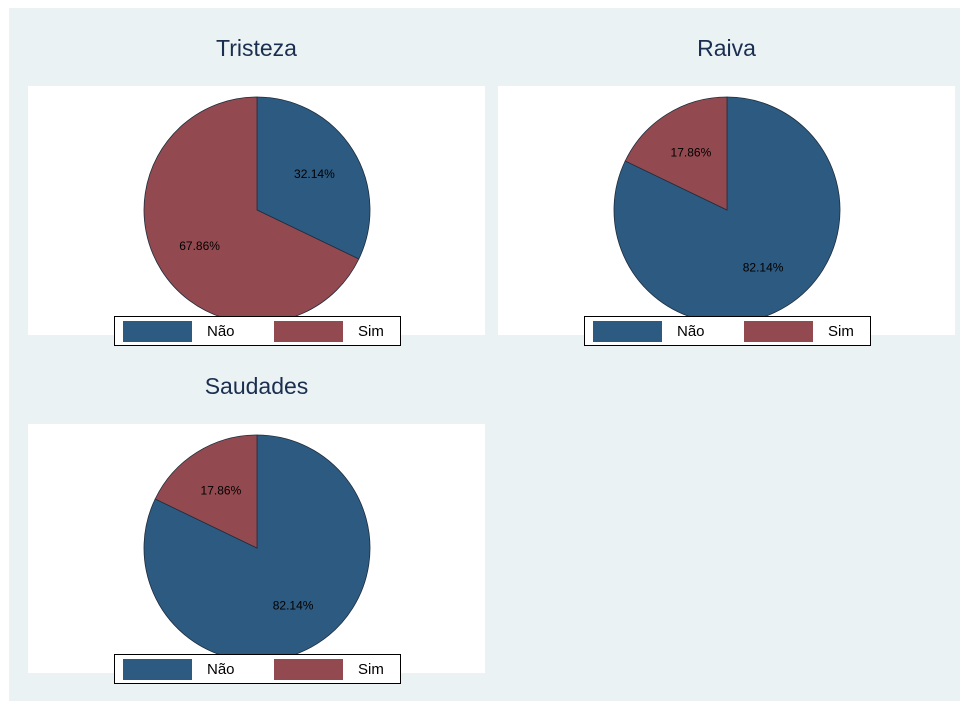  What do you see at coordinates (199, 246) in the screenshot?
I see `slice-label-sim: 67.86%` at bounding box center [199, 246].